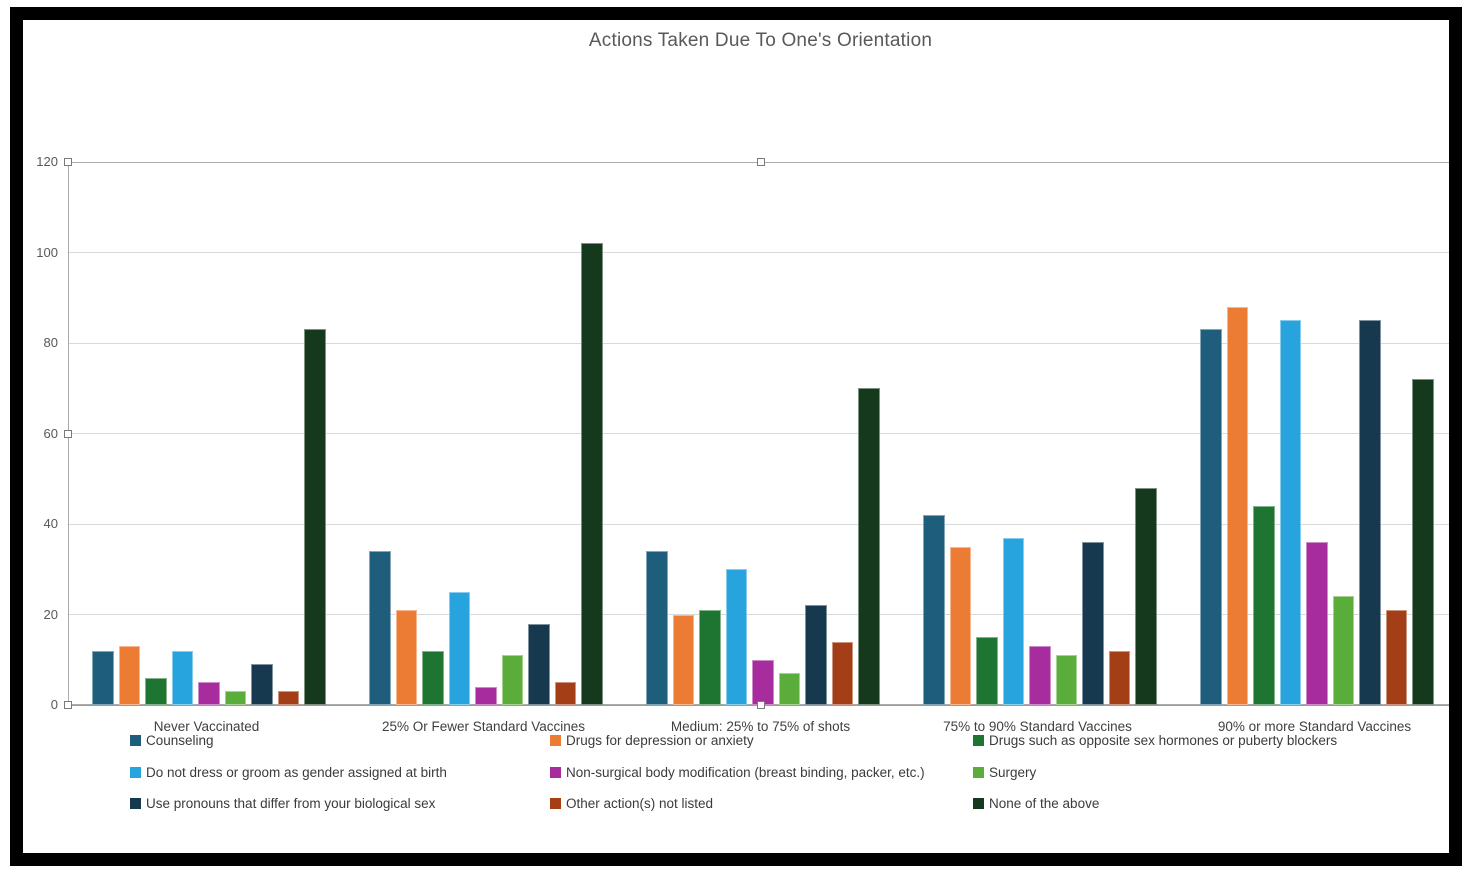 This screenshot has width=1472, height=874. I want to click on bar-s7-c1, so click(262, 684).